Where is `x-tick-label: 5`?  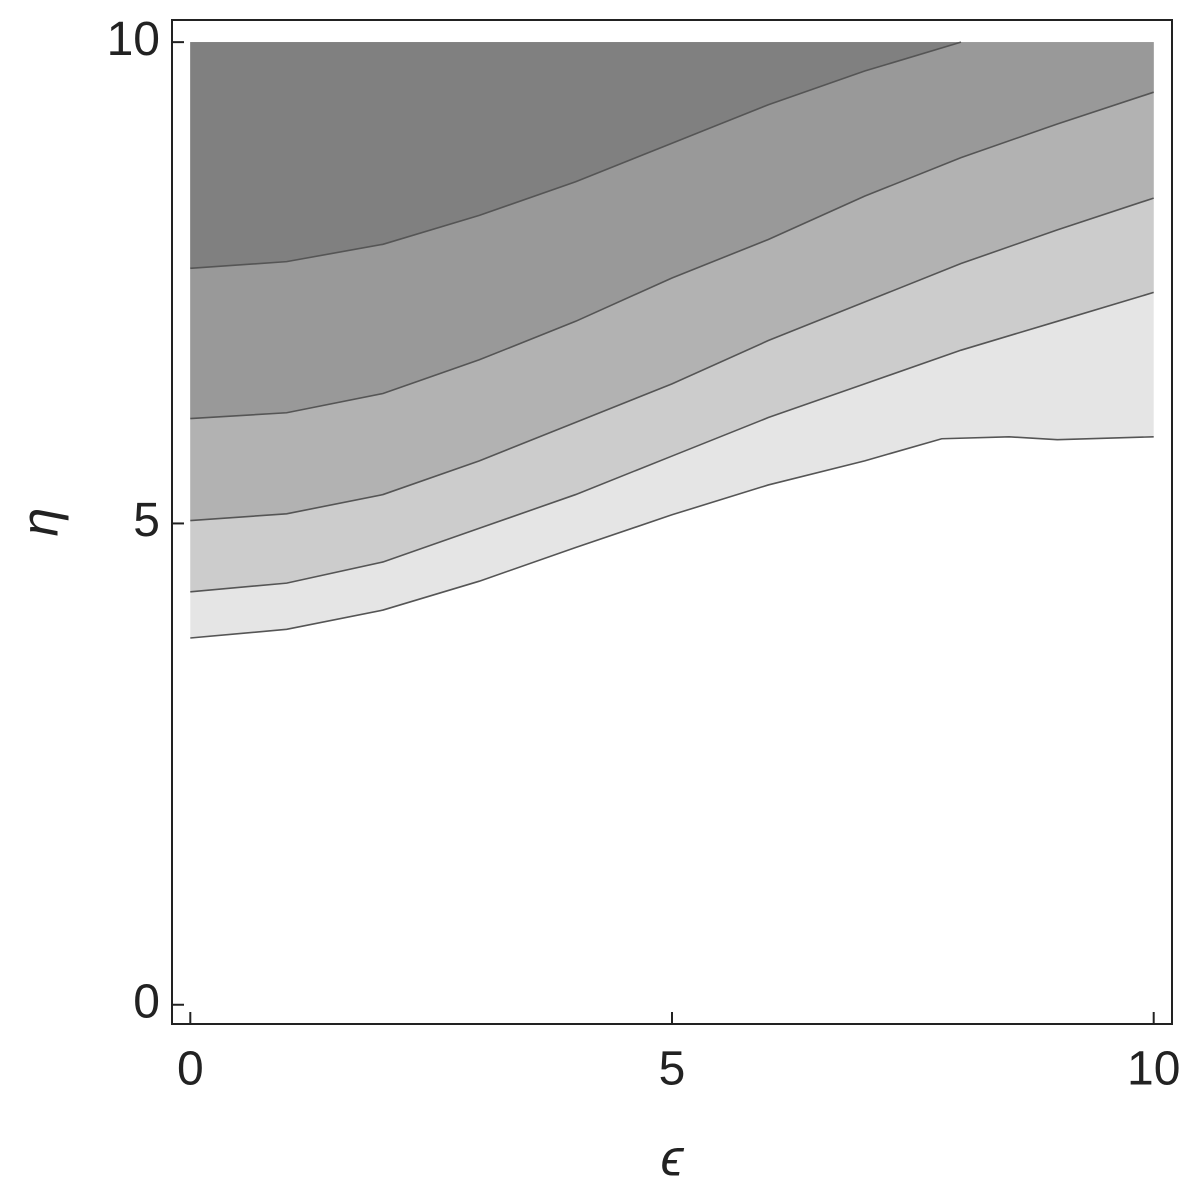
x-tick-label: 5 is located at coordinates (672, 1069).